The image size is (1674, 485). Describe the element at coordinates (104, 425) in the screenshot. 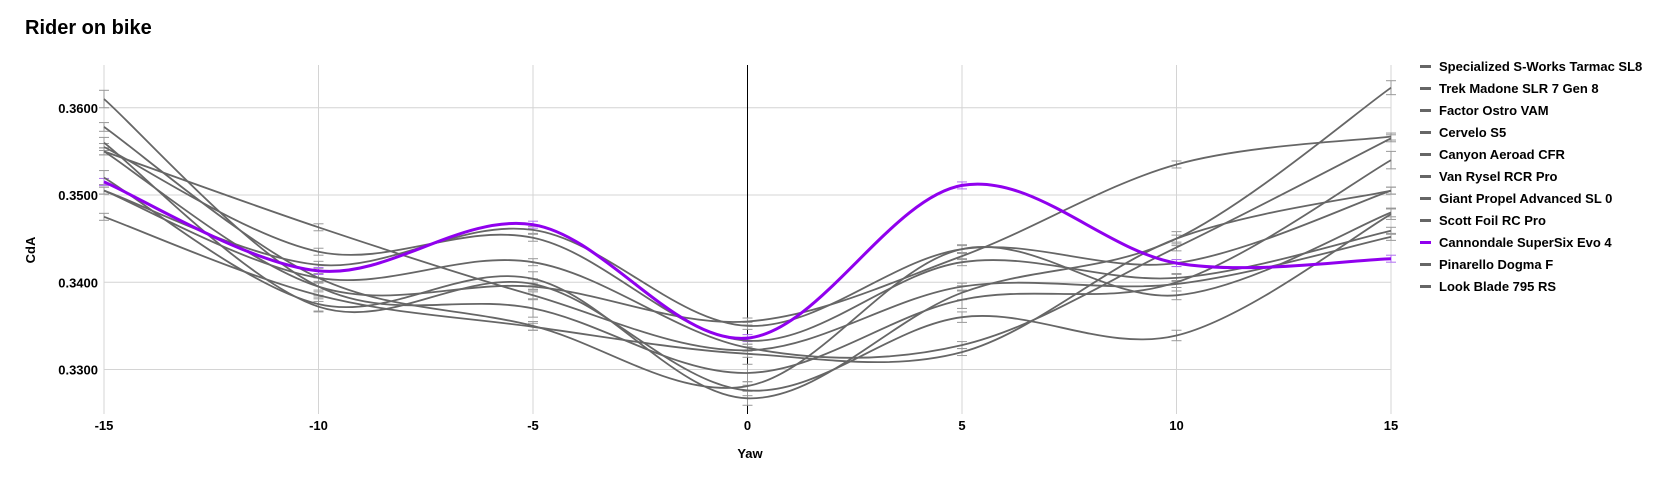

I see `x-tick-label: -15` at that location.